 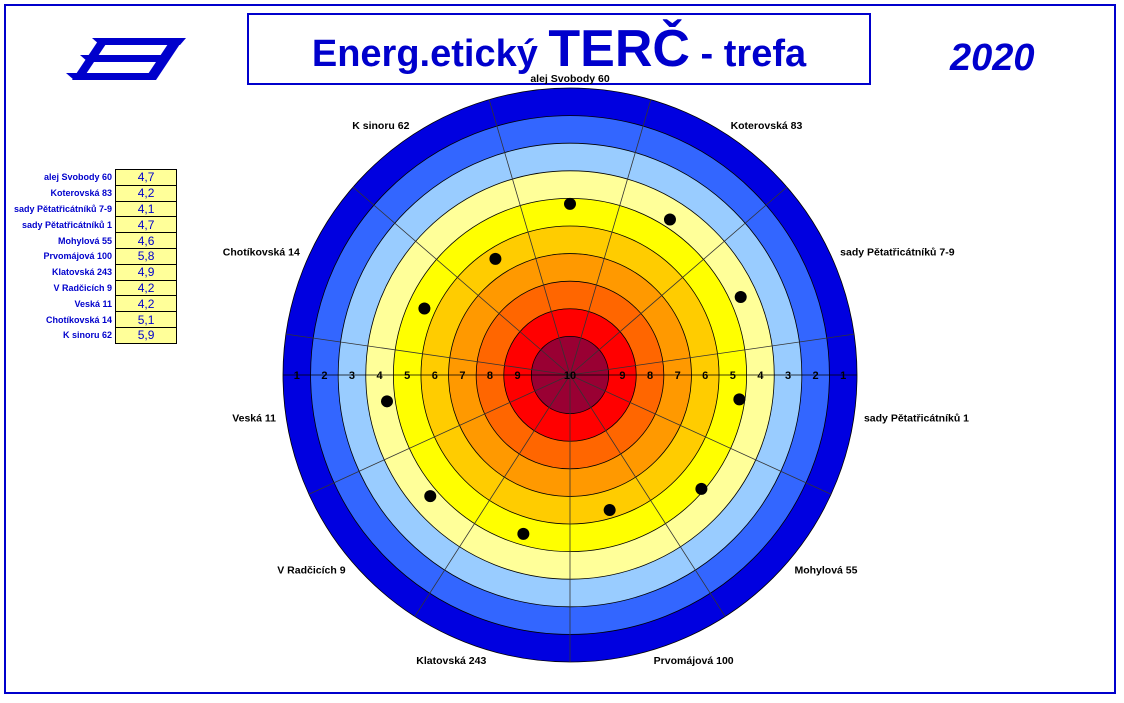 What do you see at coordinates (261, 253) in the screenshot?
I see `sector-label: Chotíkovská 14` at bounding box center [261, 253].